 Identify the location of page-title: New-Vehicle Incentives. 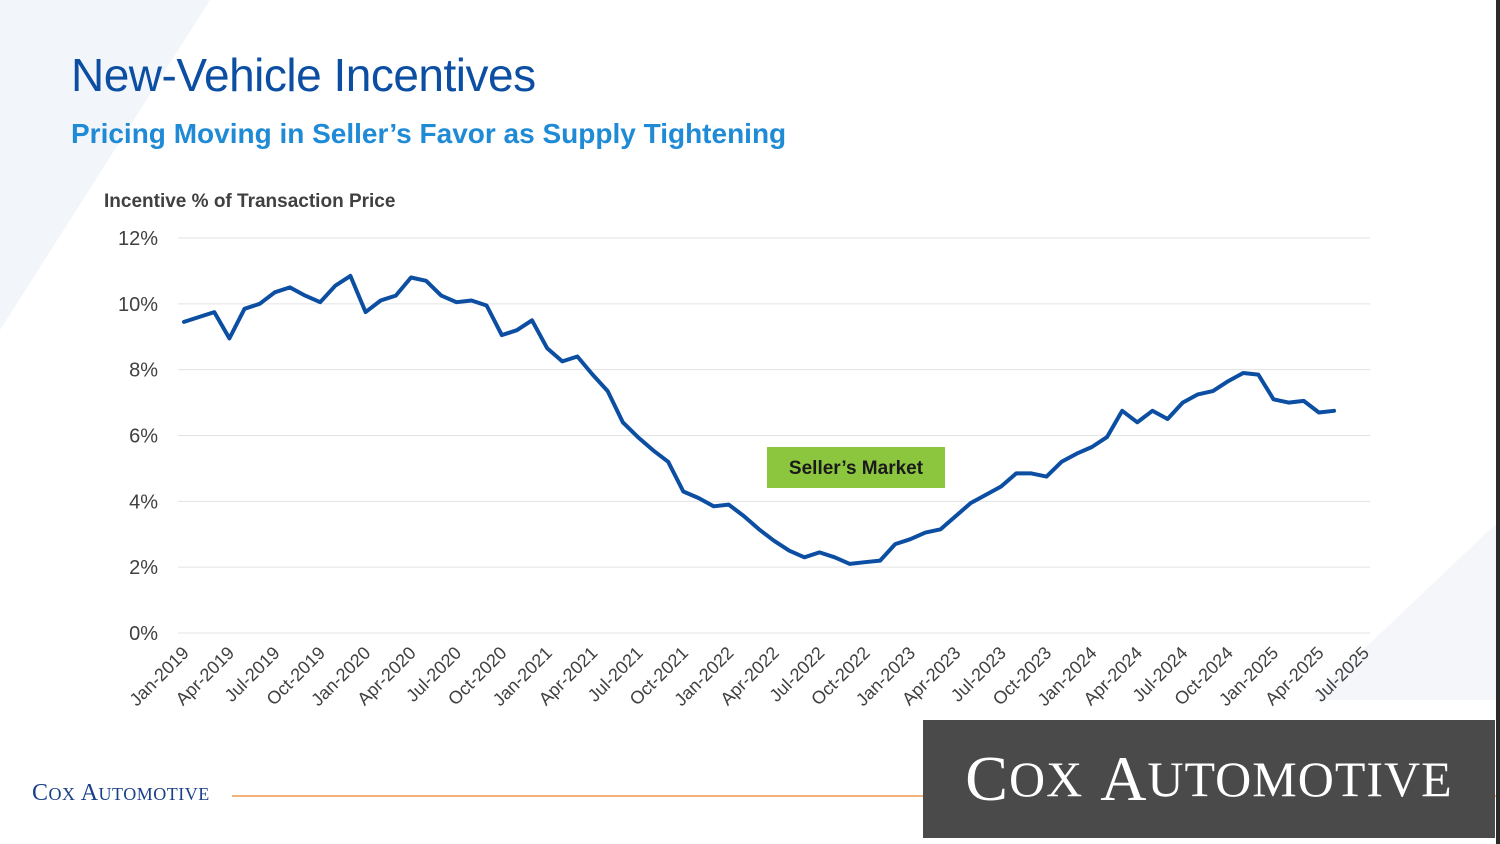
(303, 75).